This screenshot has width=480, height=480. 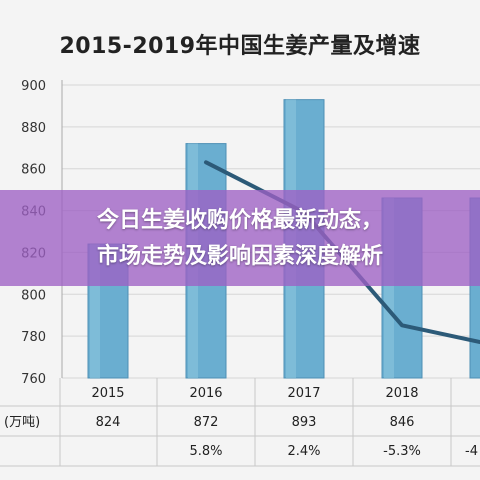 What do you see at coordinates (402, 451) in the screenshot?
I see `table-growth-label: -5.3%` at bounding box center [402, 451].